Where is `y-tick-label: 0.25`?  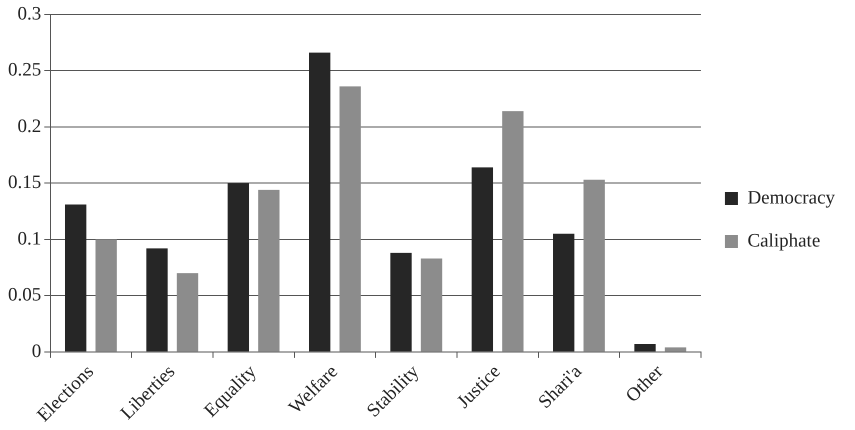 y-tick-label: 0.25 is located at coordinates (25, 70).